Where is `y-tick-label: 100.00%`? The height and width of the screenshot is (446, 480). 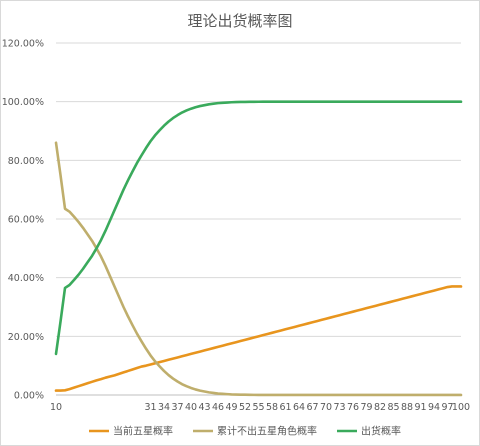 y-tick-label: 100.00% is located at coordinates (23, 102).